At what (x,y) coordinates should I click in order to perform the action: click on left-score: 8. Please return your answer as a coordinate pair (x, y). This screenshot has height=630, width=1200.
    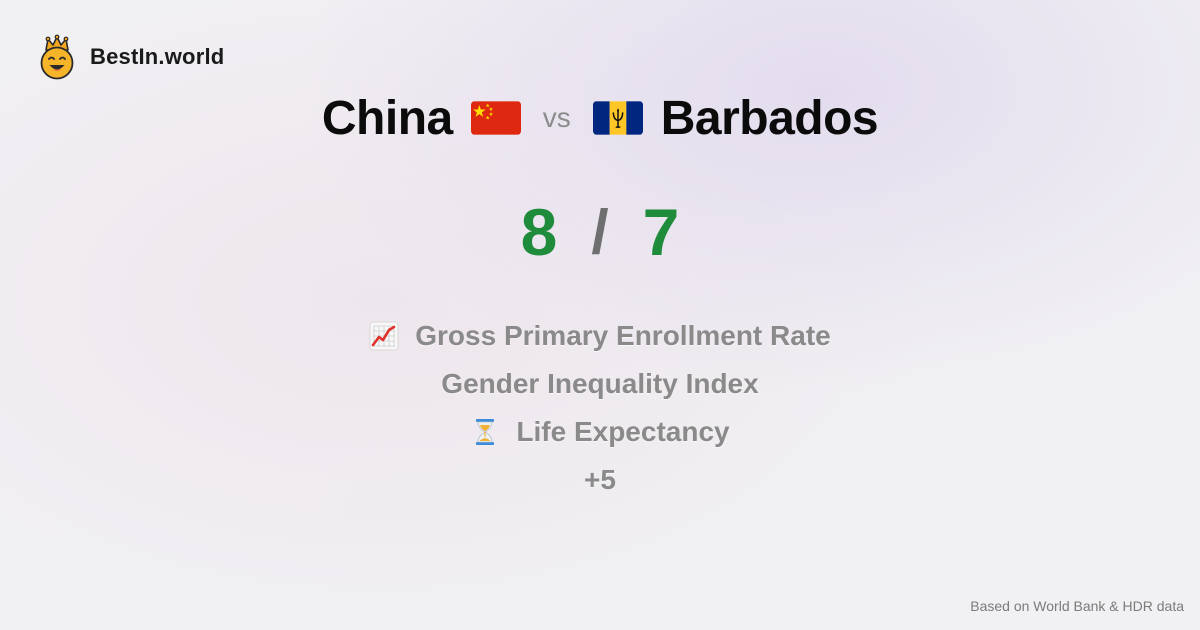
    Looking at the image, I should click on (539, 232).